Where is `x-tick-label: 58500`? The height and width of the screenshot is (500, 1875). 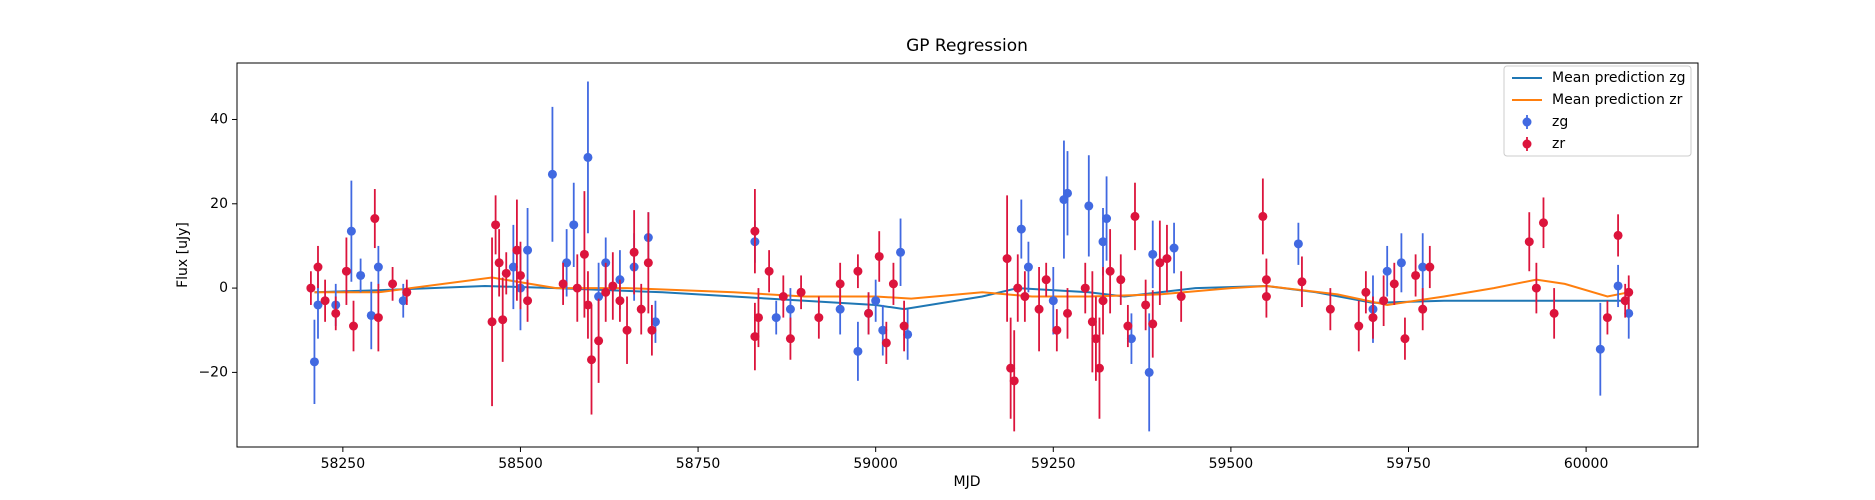
x-tick-label: 58500 is located at coordinates (520, 464).